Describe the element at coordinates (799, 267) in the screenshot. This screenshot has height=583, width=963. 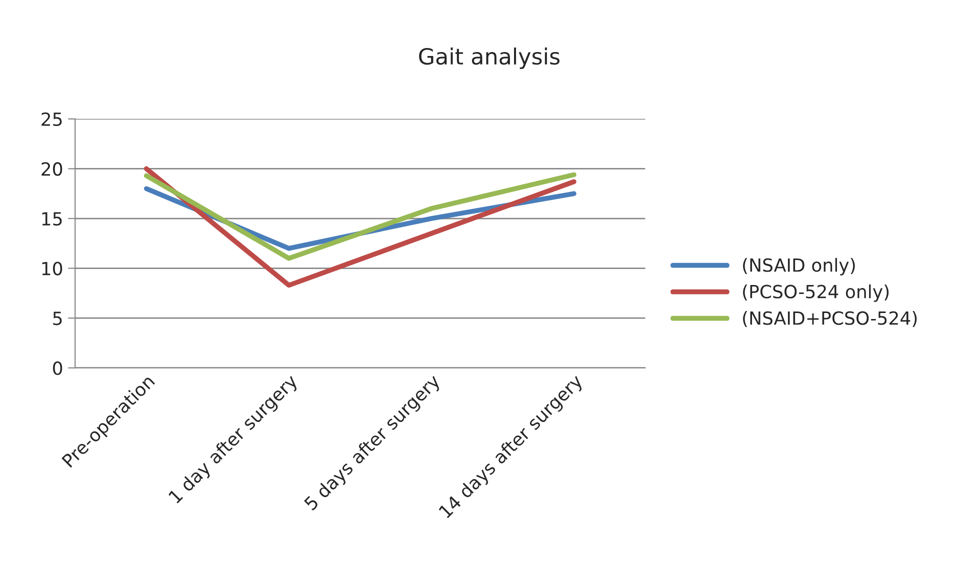
I see `legend-label: (NSAID only)` at that location.